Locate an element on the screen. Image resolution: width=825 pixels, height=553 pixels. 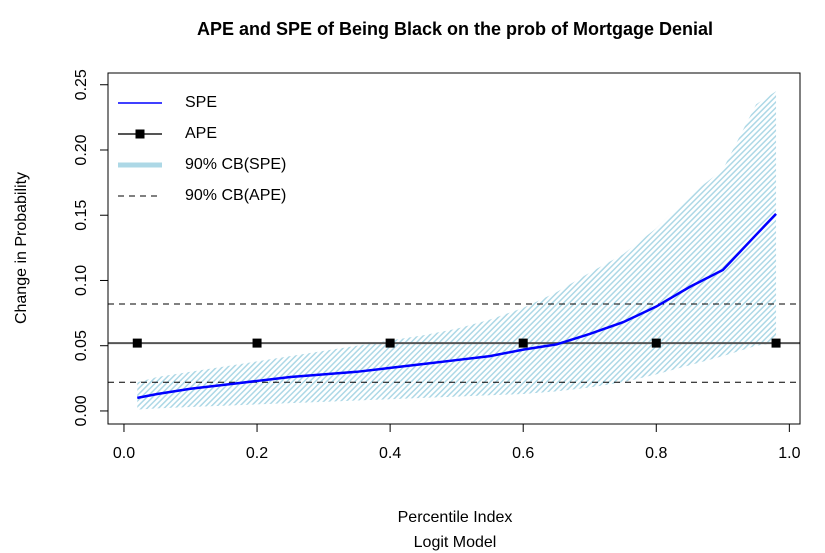
x-tick-label: 0.0 is located at coordinates (124, 453).